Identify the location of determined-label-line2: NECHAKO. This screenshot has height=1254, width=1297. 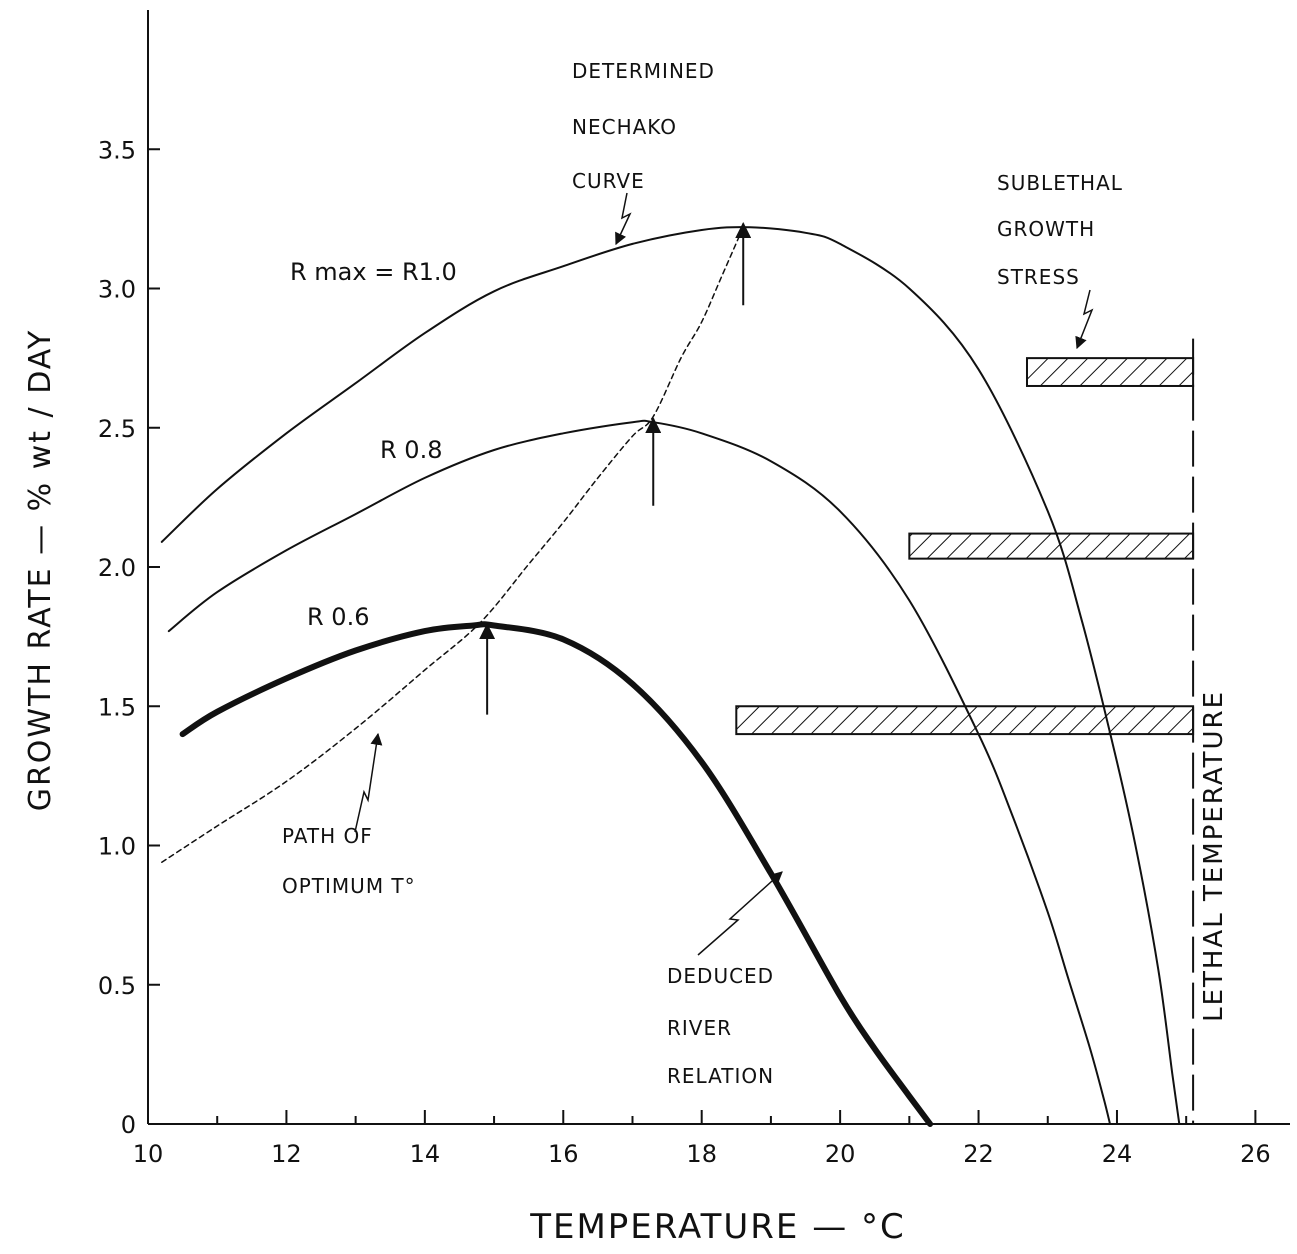
(624, 127).